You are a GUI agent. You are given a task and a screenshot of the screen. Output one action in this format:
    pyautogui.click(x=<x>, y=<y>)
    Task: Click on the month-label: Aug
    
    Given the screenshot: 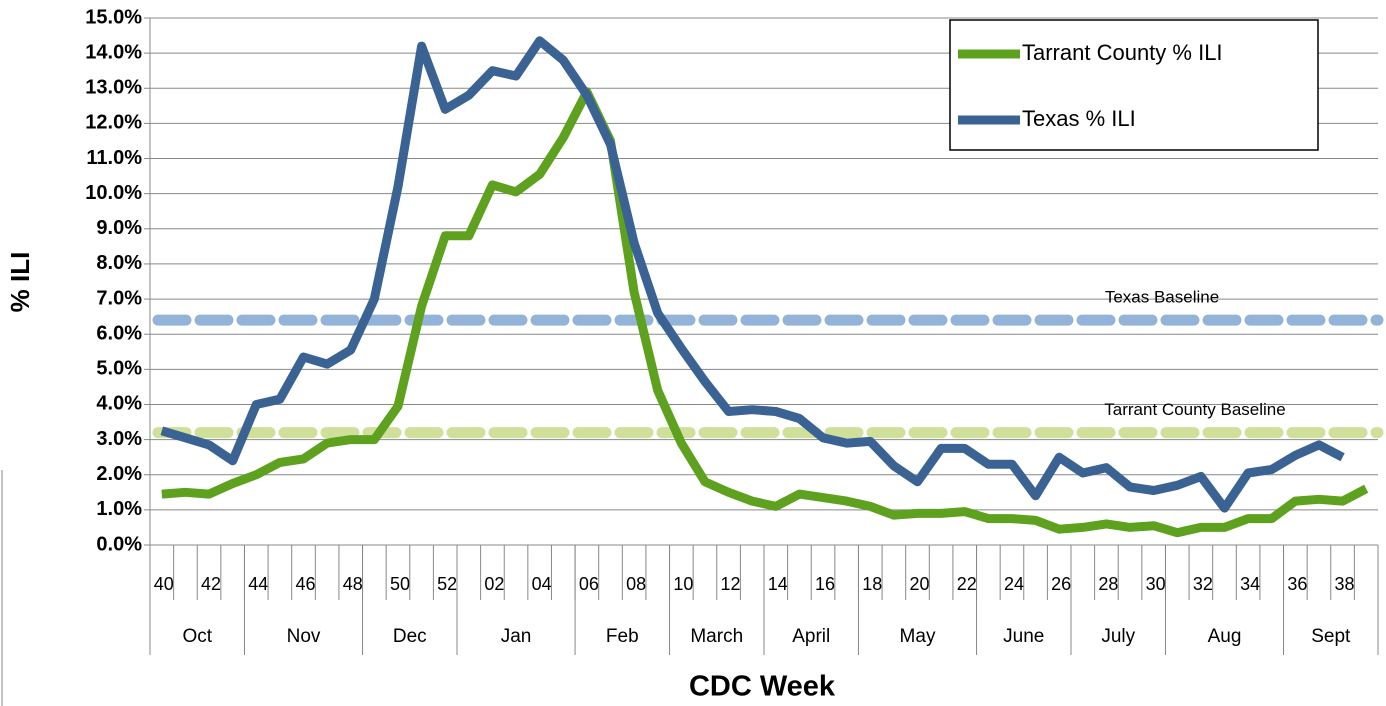 What is the action you would take?
    pyautogui.click(x=1225, y=636)
    